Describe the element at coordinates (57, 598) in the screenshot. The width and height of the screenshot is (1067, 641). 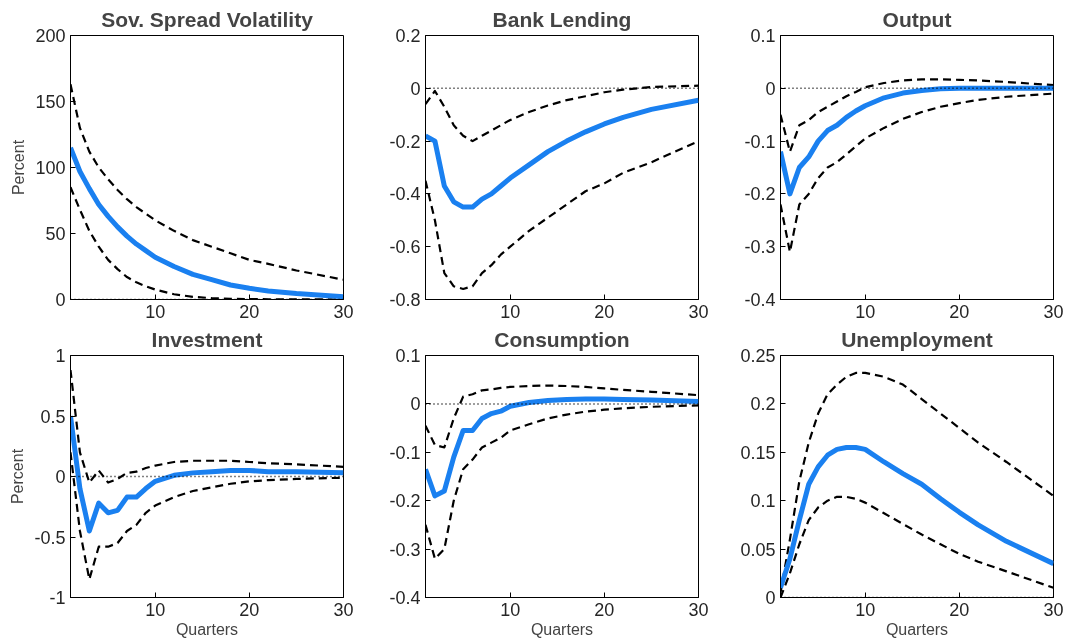
I see `y-tick-label: -1` at that location.